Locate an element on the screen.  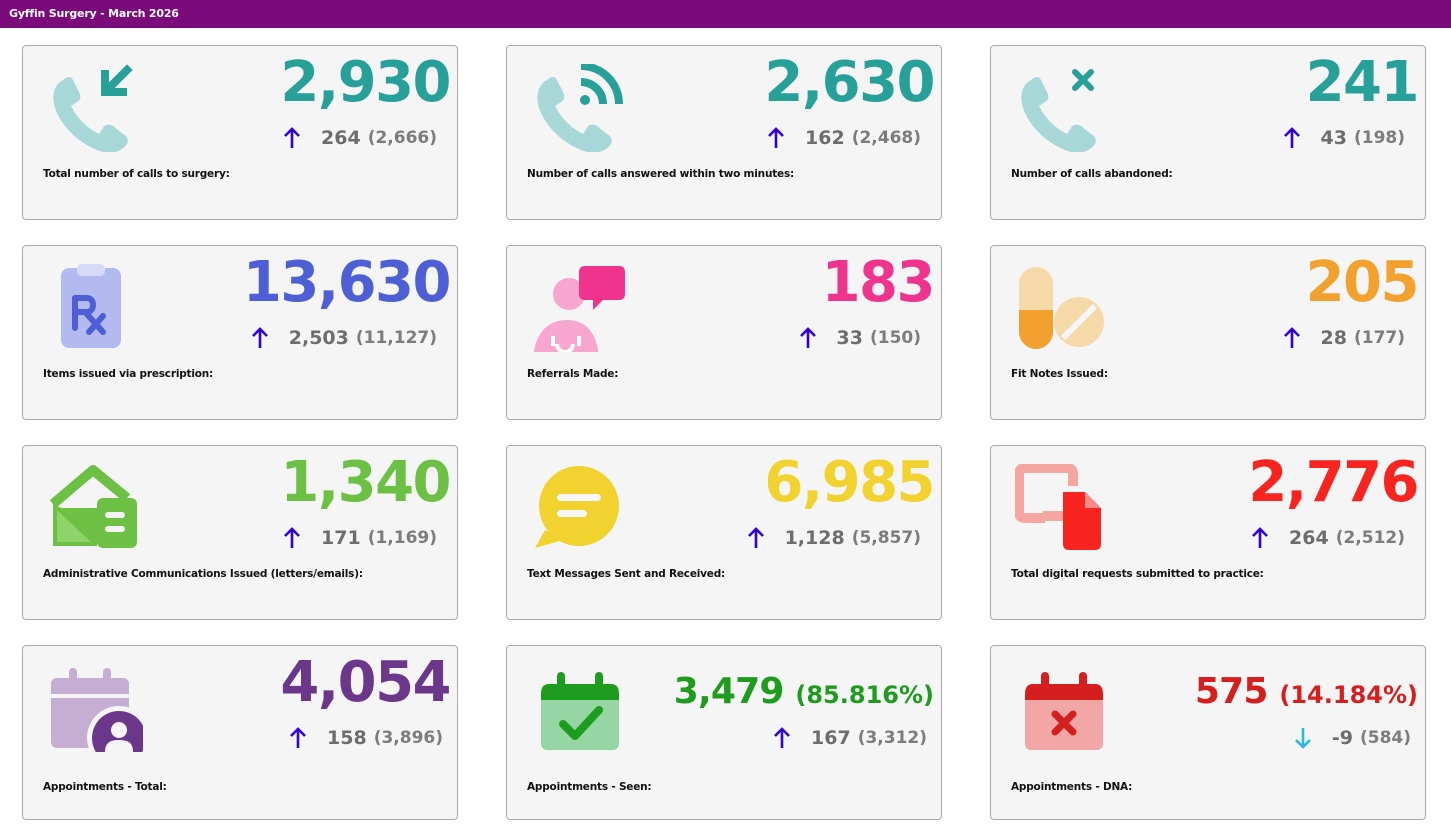
digital-request-icon is located at coordinates (1058, 507).